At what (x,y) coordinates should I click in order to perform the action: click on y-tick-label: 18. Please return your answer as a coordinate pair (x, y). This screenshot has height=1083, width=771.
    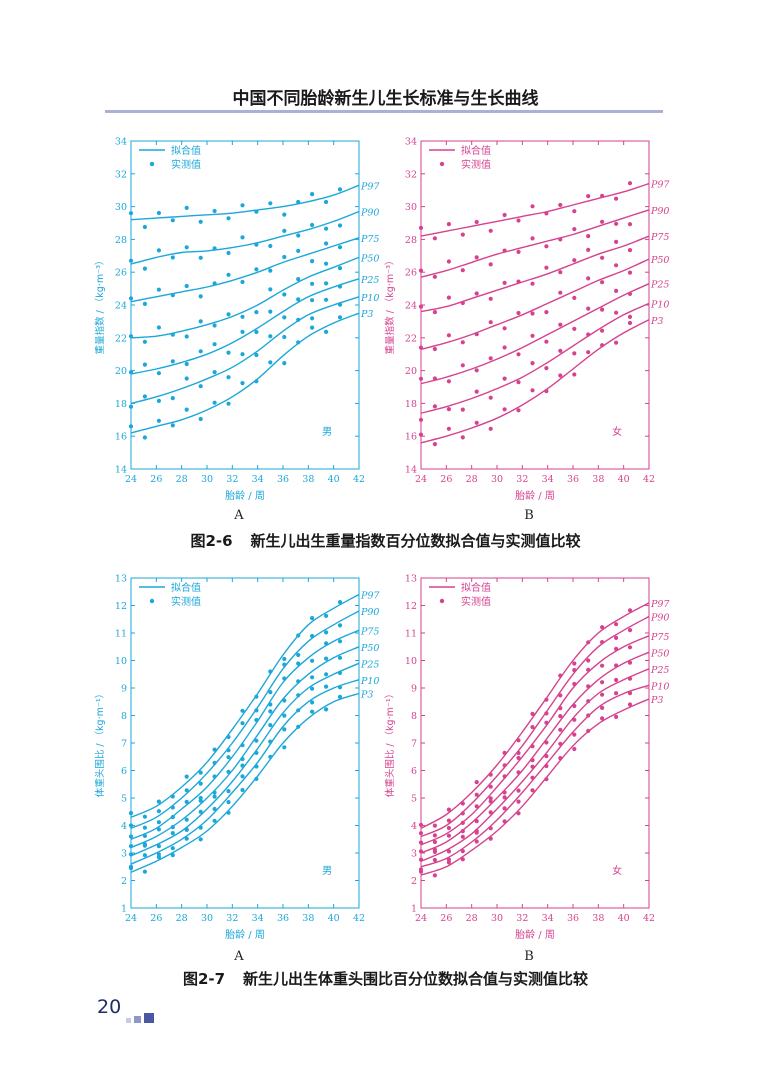
    Looking at the image, I should click on (121, 404).